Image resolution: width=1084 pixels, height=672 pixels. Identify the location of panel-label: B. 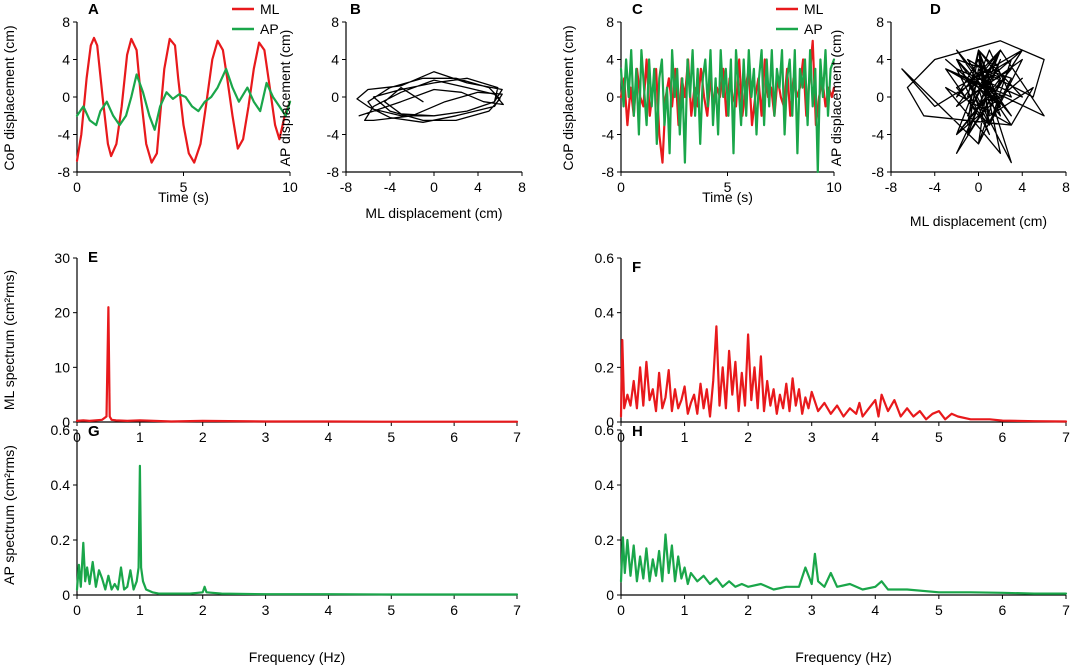
(355, 9).